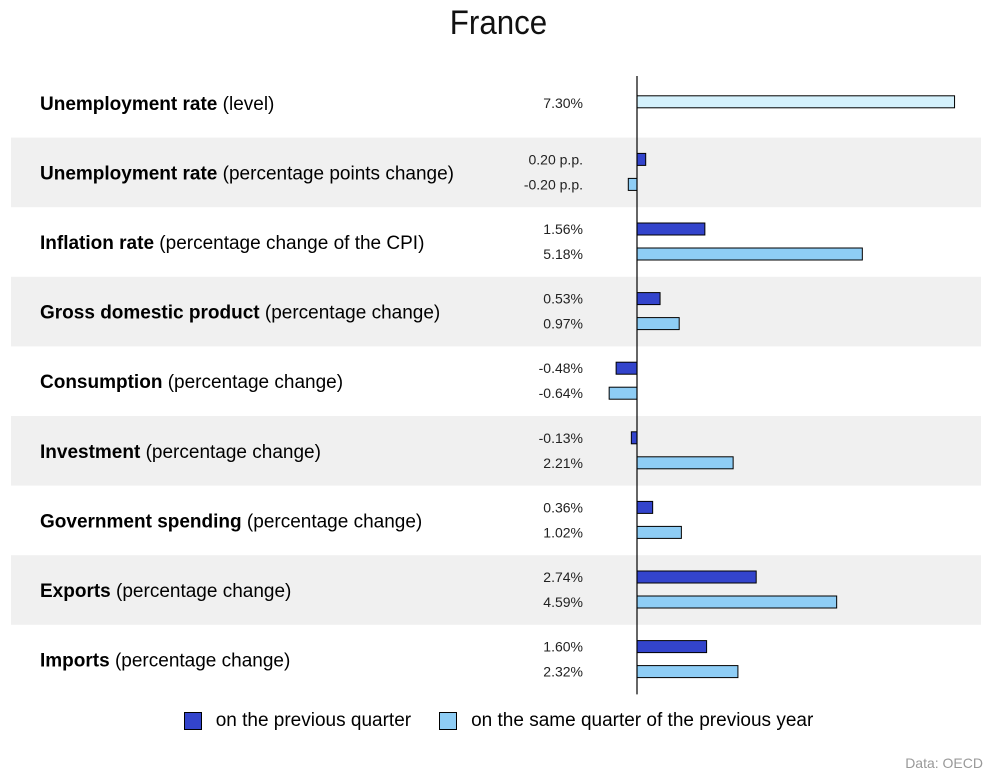  I want to click on value-label: -0.48%, so click(561, 368).